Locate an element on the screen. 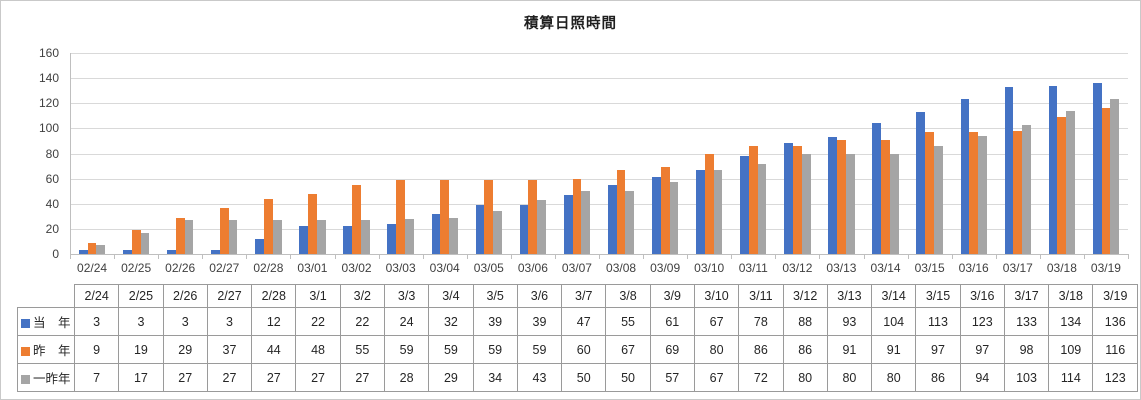 The image size is (1141, 400). table-value-cell: 59 is located at coordinates (451, 349).